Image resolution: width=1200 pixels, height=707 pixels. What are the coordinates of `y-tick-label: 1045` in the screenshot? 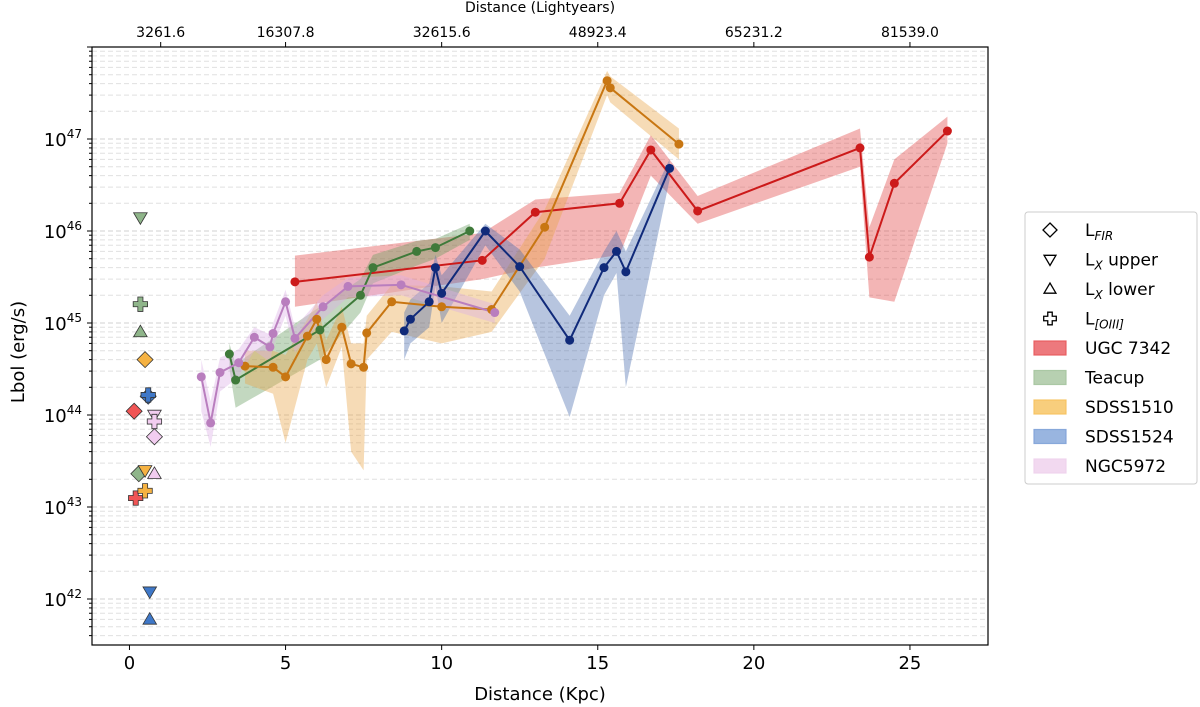 It's located at (63, 323).